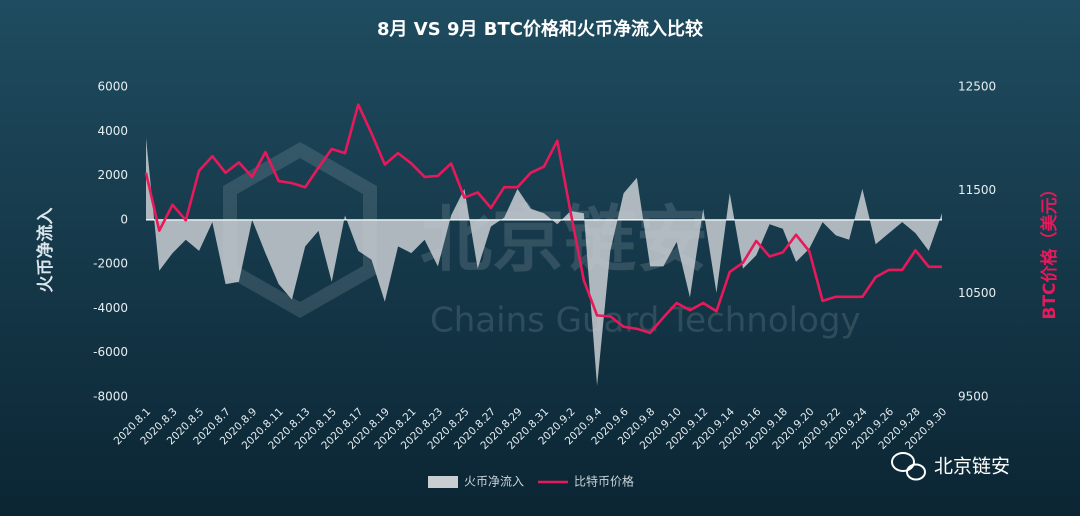 The width and height of the screenshot is (1080, 516). Describe the element at coordinates (977, 190) in the screenshot. I see `y2-tick-label: 11500` at that location.